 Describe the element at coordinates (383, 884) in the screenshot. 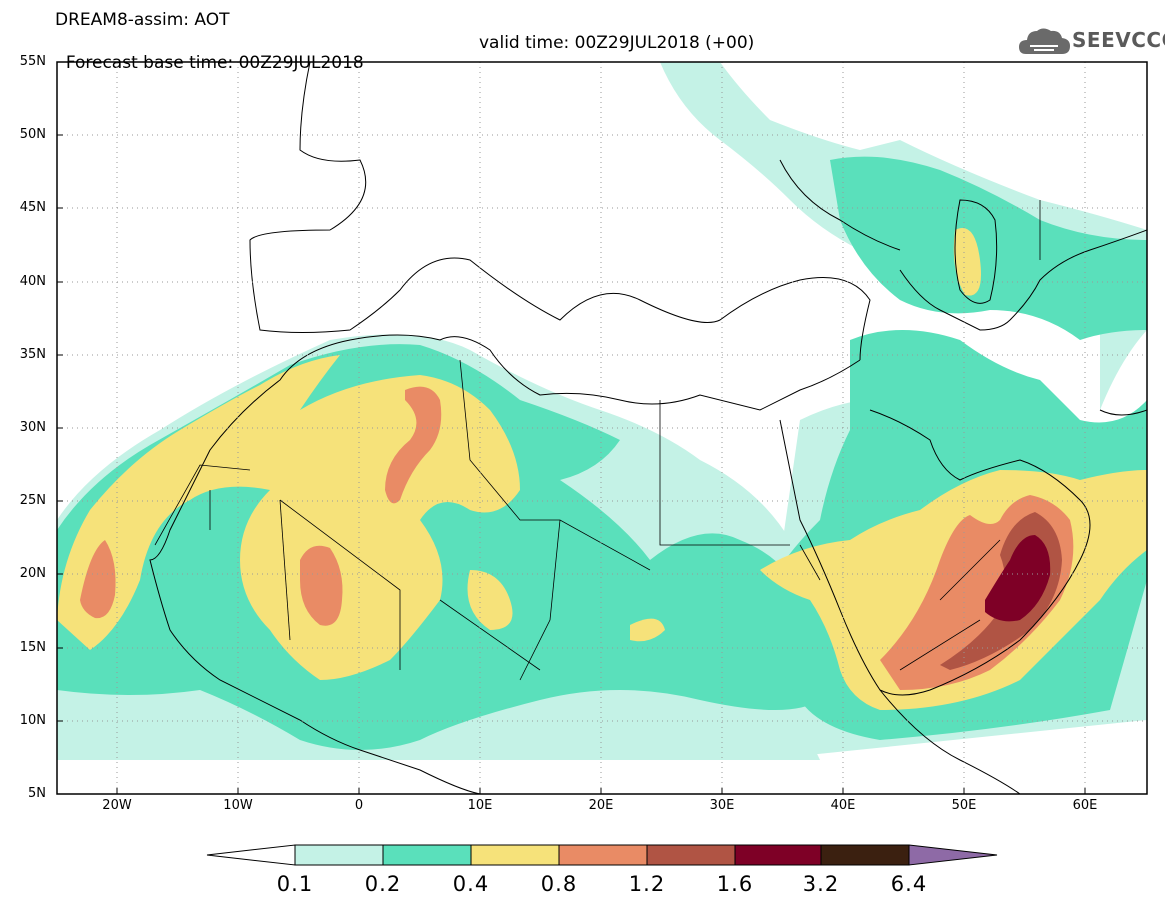

I see `colorbar-label: 0.2` at that location.